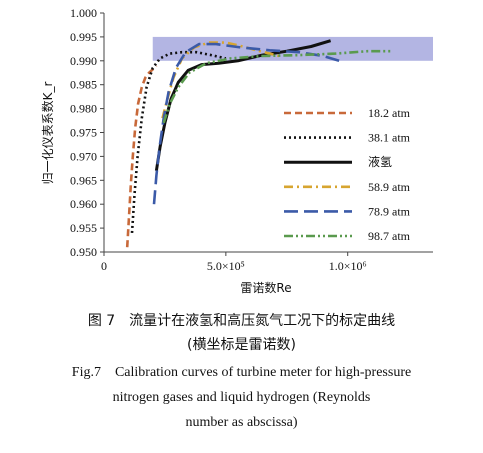  What do you see at coordinates (83, 133) in the screenshot?
I see `y-tick-label: 0.975` at bounding box center [83, 133].